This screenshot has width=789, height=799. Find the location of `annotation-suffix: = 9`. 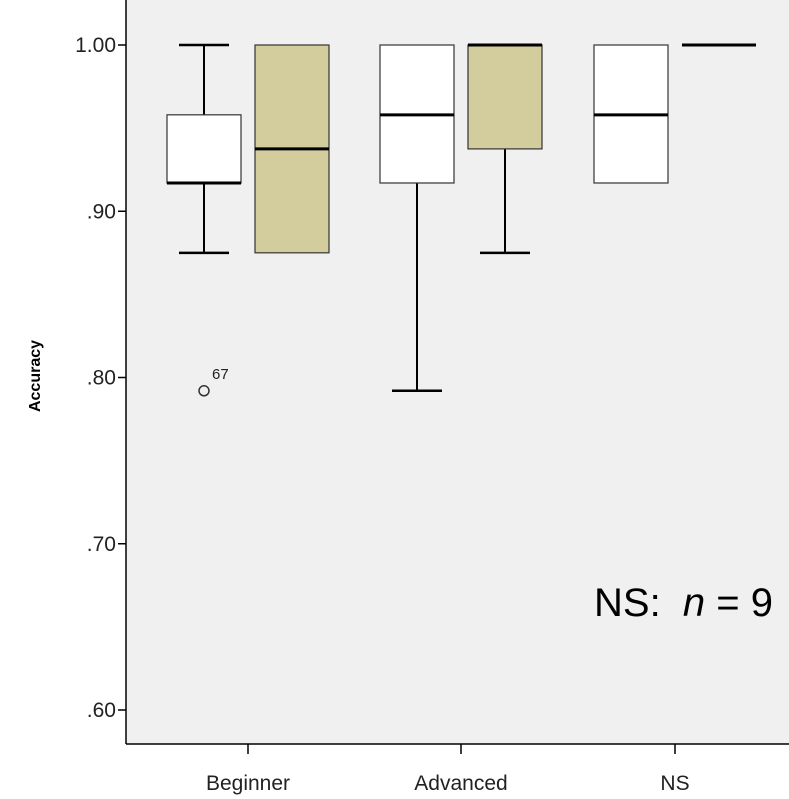

annotation-suffix: = 9 is located at coordinates (739, 603).